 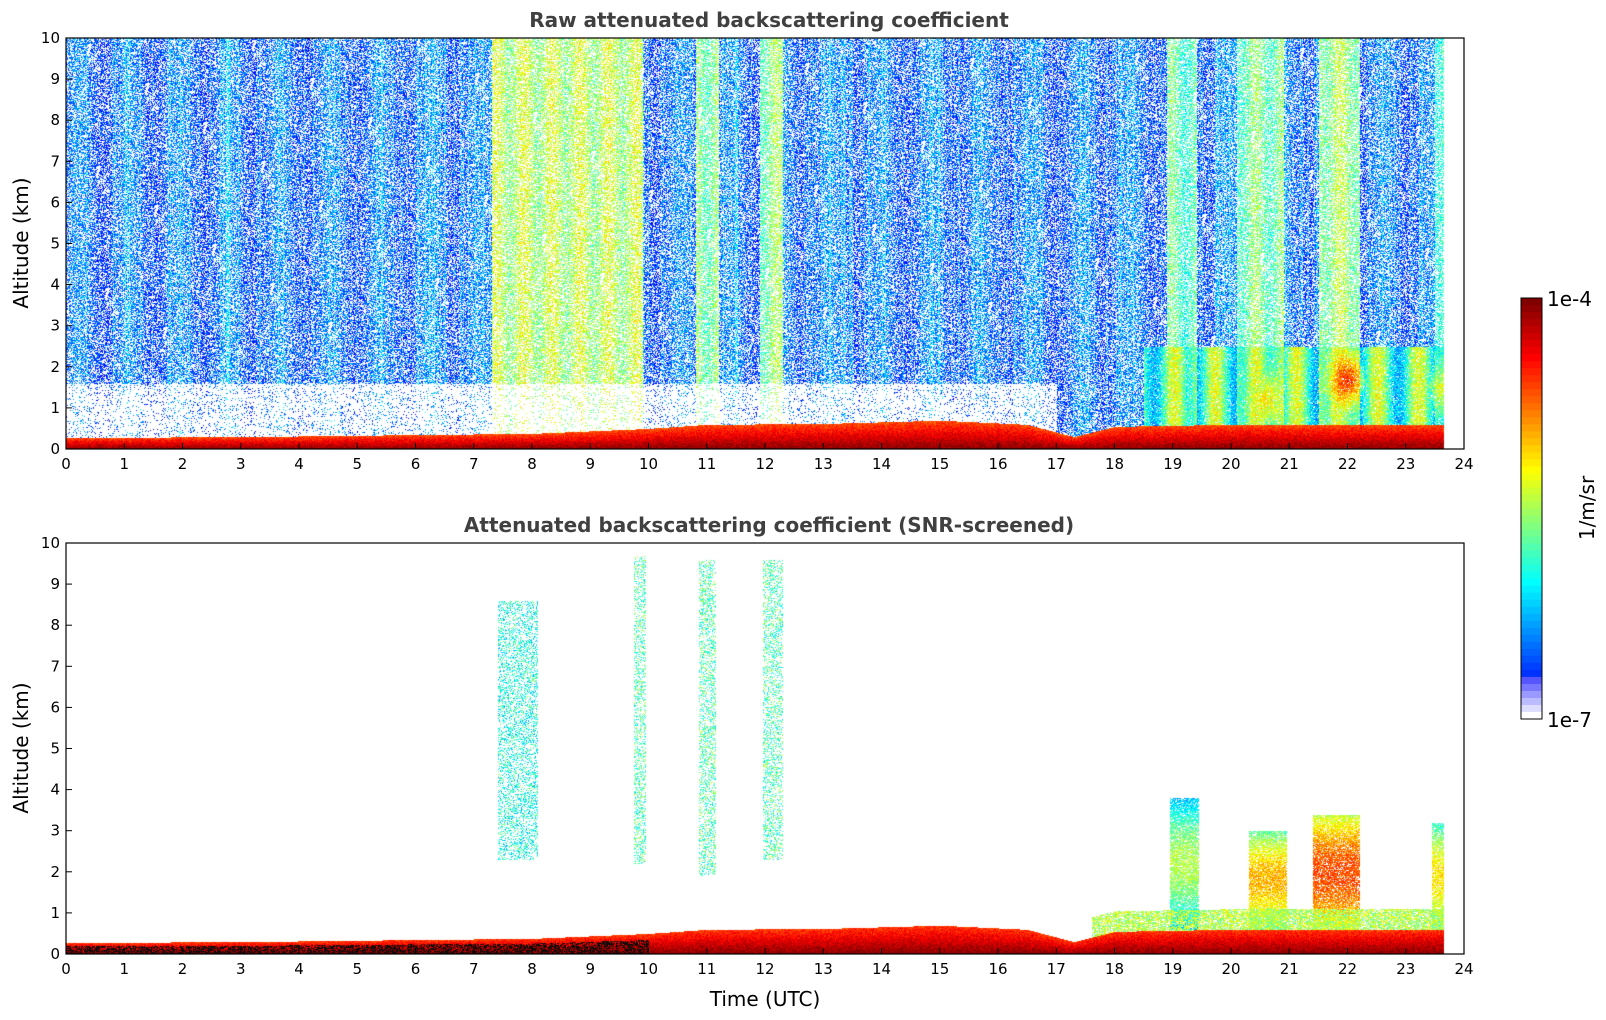 What do you see at coordinates (706, 464) in the screenshot?
I see `x-tick-label: 11` at bounding box center [706, 464].